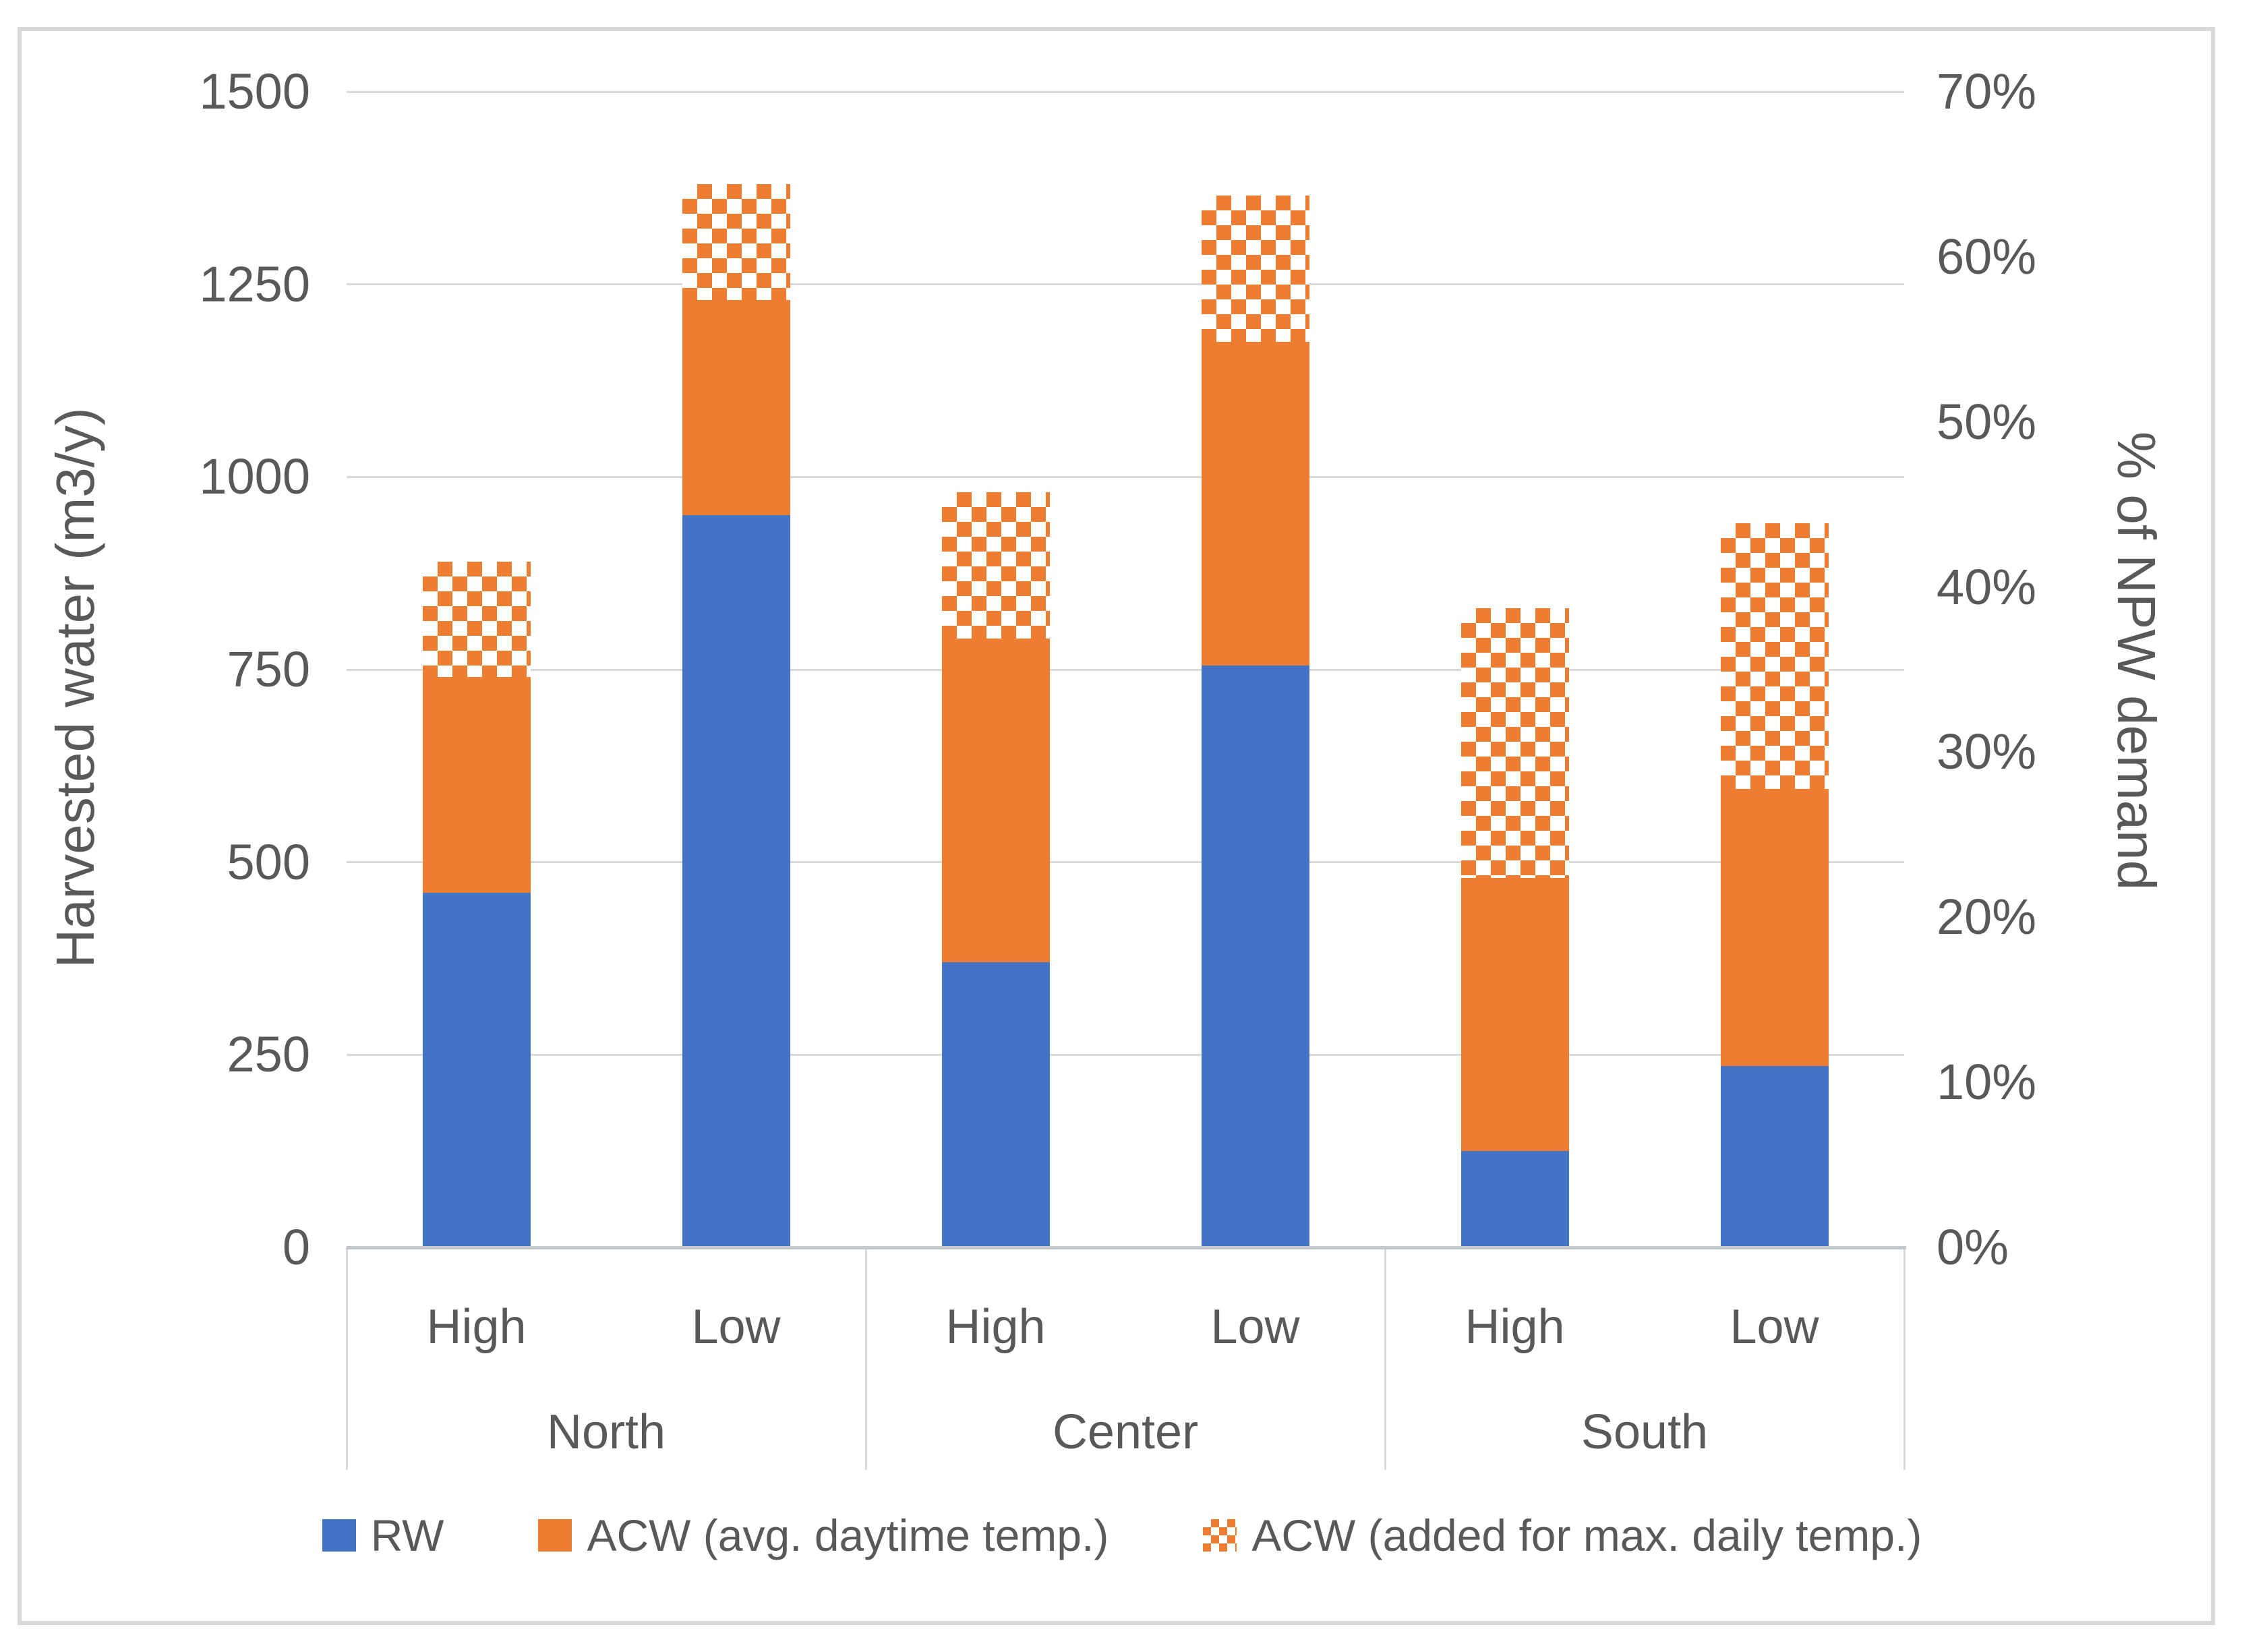 This screenshot has width=2244, height=1652. I want to click on y-axis-tick-label: 750, so click(268, 669).